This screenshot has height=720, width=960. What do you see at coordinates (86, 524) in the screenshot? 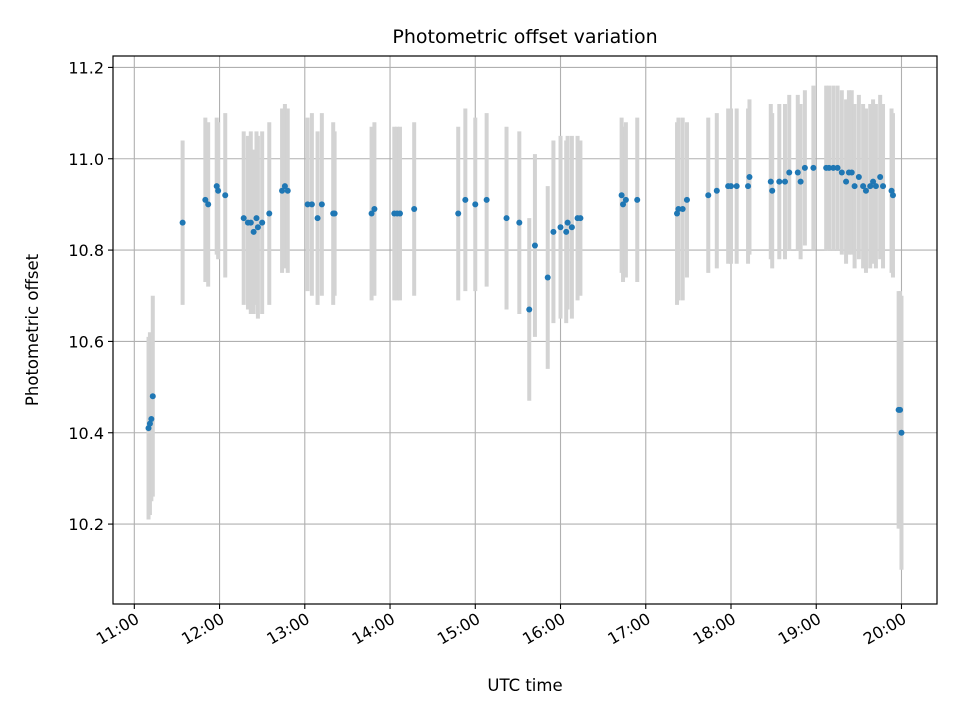
I see `y-tick-label: 10.2` at bounding box center [86, 524].